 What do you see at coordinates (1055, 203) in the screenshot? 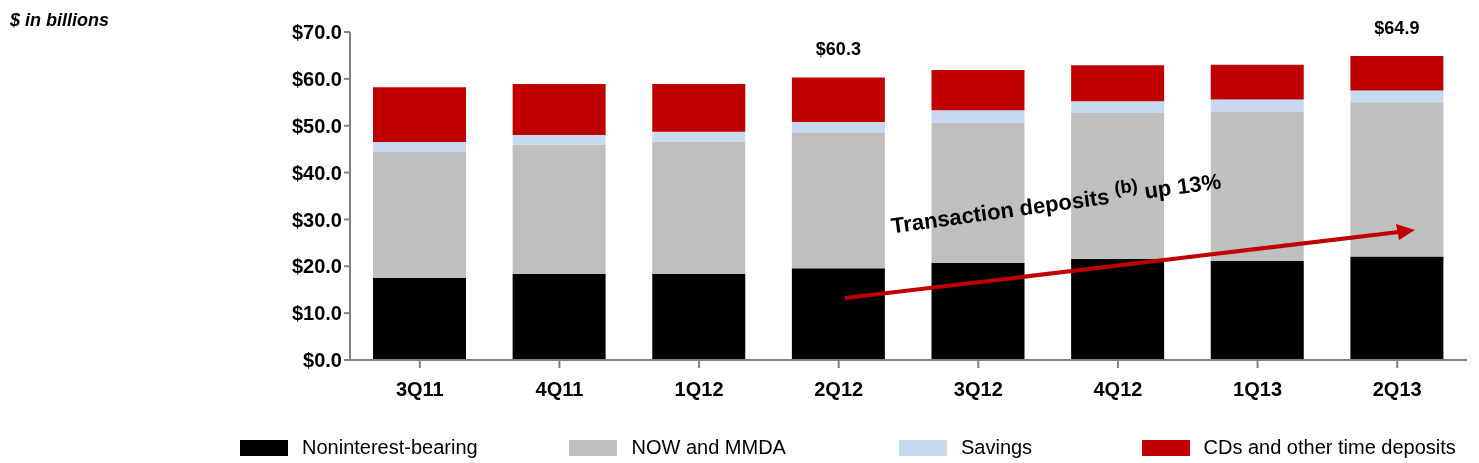
I see `annotation: Transaction deposits $^{(b)}$ up 13%` at bounding box center [1055, 203].